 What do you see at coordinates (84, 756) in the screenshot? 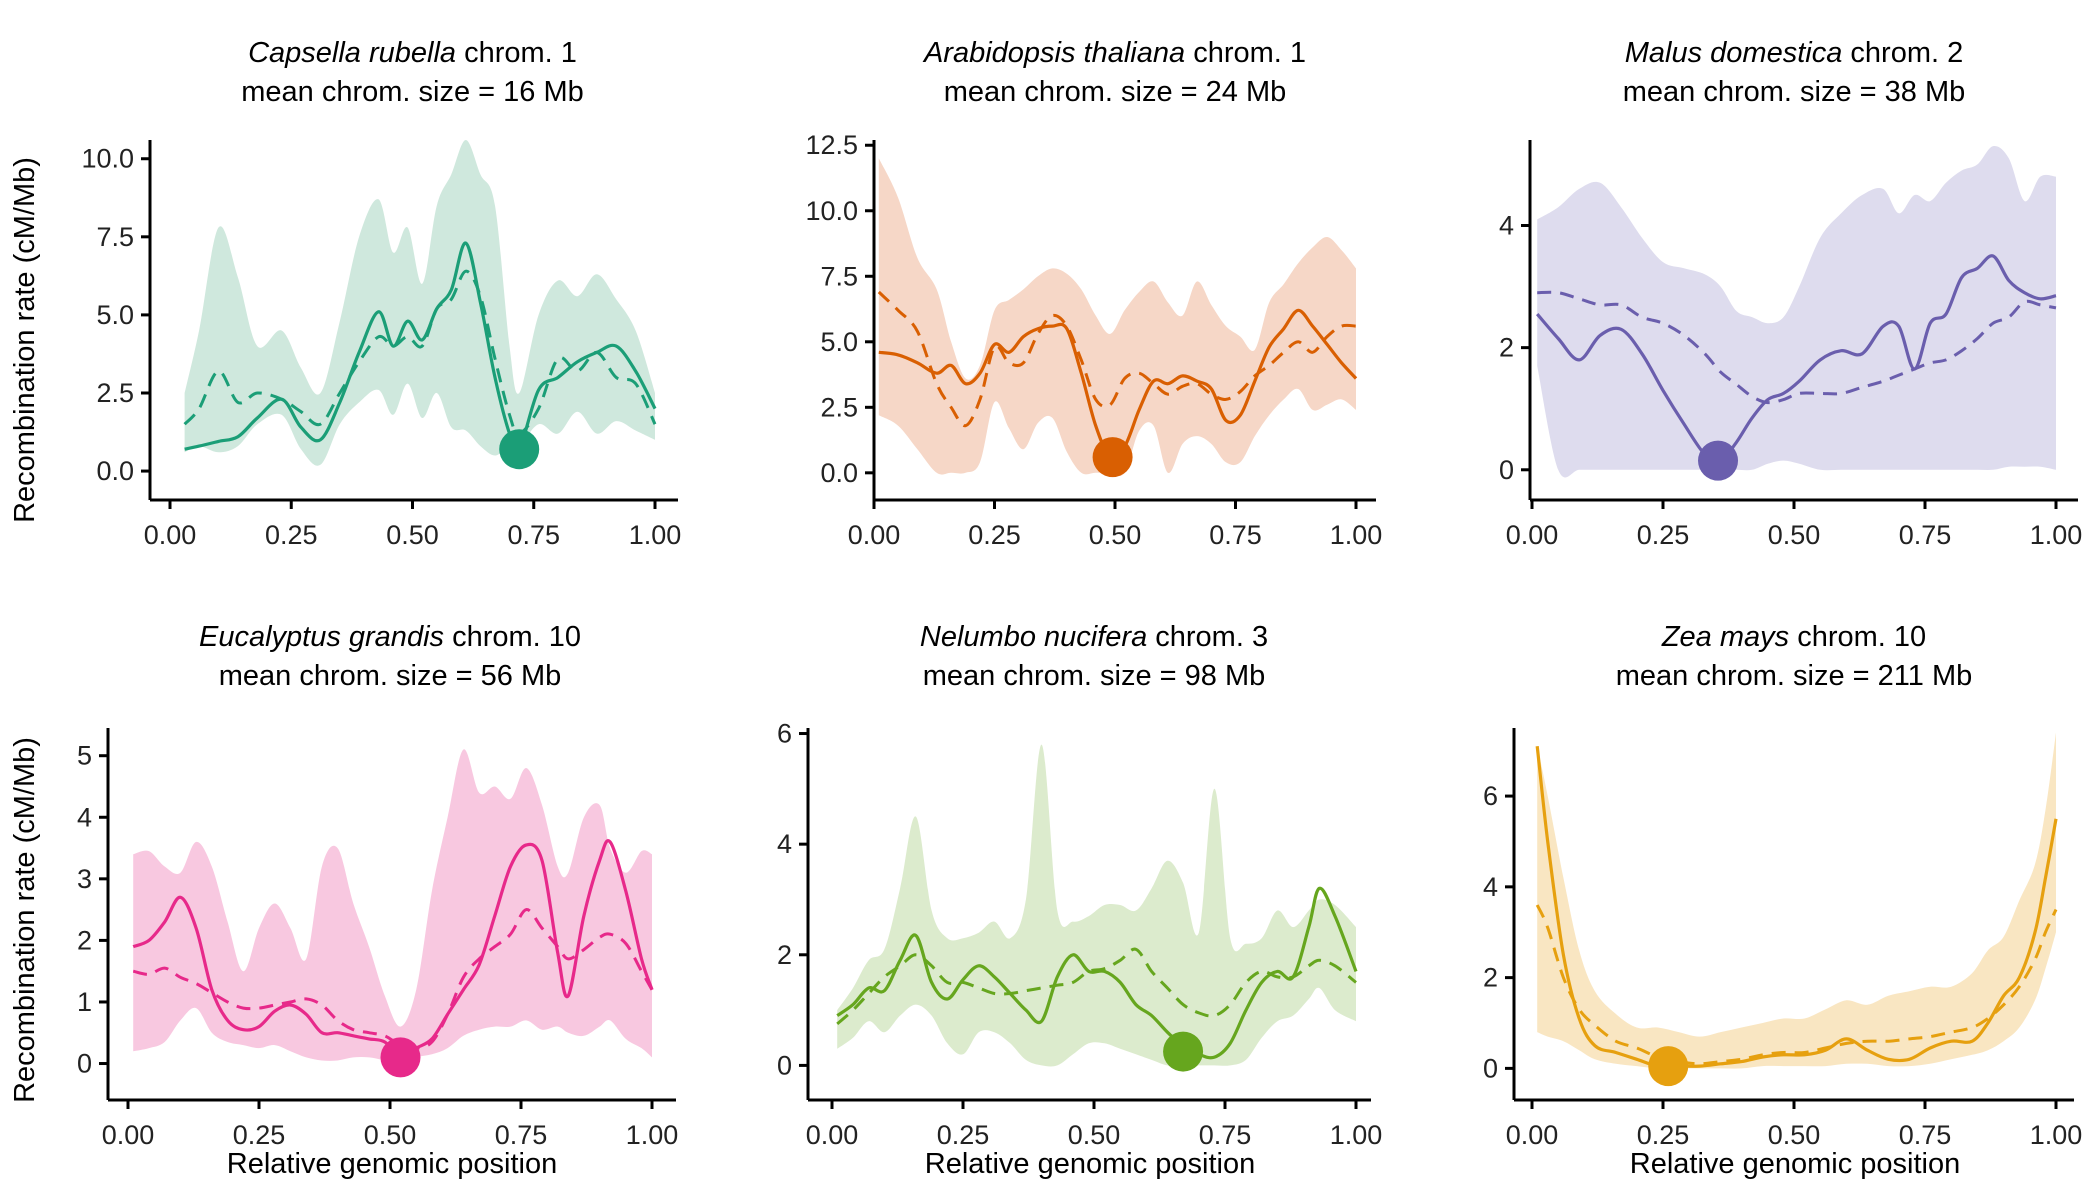
I see `y-tick-label: 5` at bounding box center [84, 756].